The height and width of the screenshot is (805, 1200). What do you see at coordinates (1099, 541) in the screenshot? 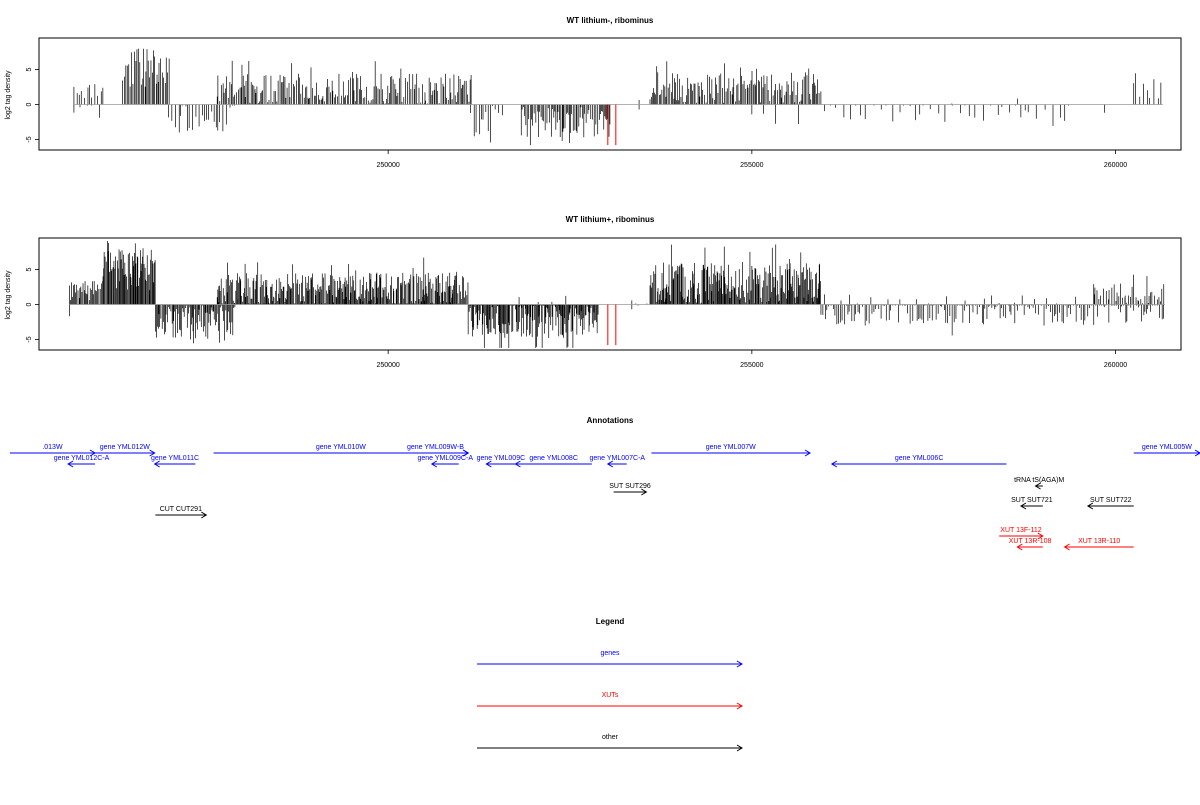
I see `feature-label: XUT 13R-110` at bounding box center [1099, 541].